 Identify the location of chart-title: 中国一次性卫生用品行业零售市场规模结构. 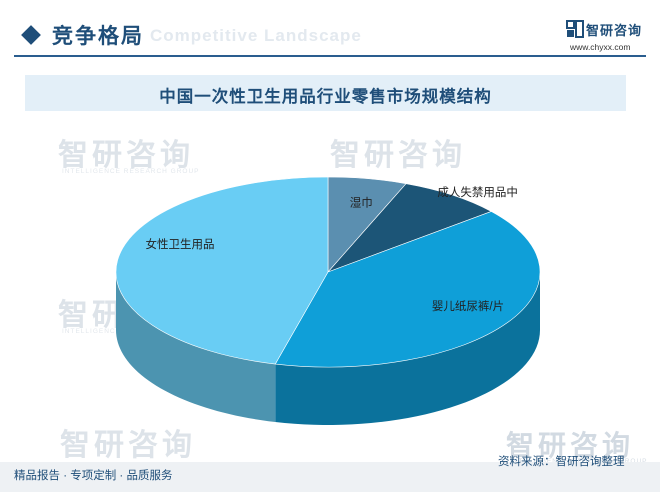
(325, 97).